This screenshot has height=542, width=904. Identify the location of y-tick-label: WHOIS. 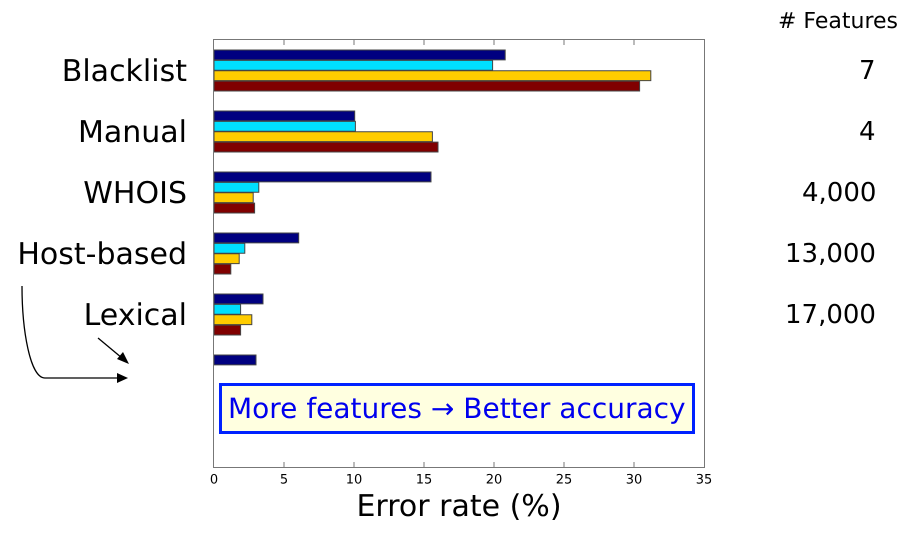
(135, 193).